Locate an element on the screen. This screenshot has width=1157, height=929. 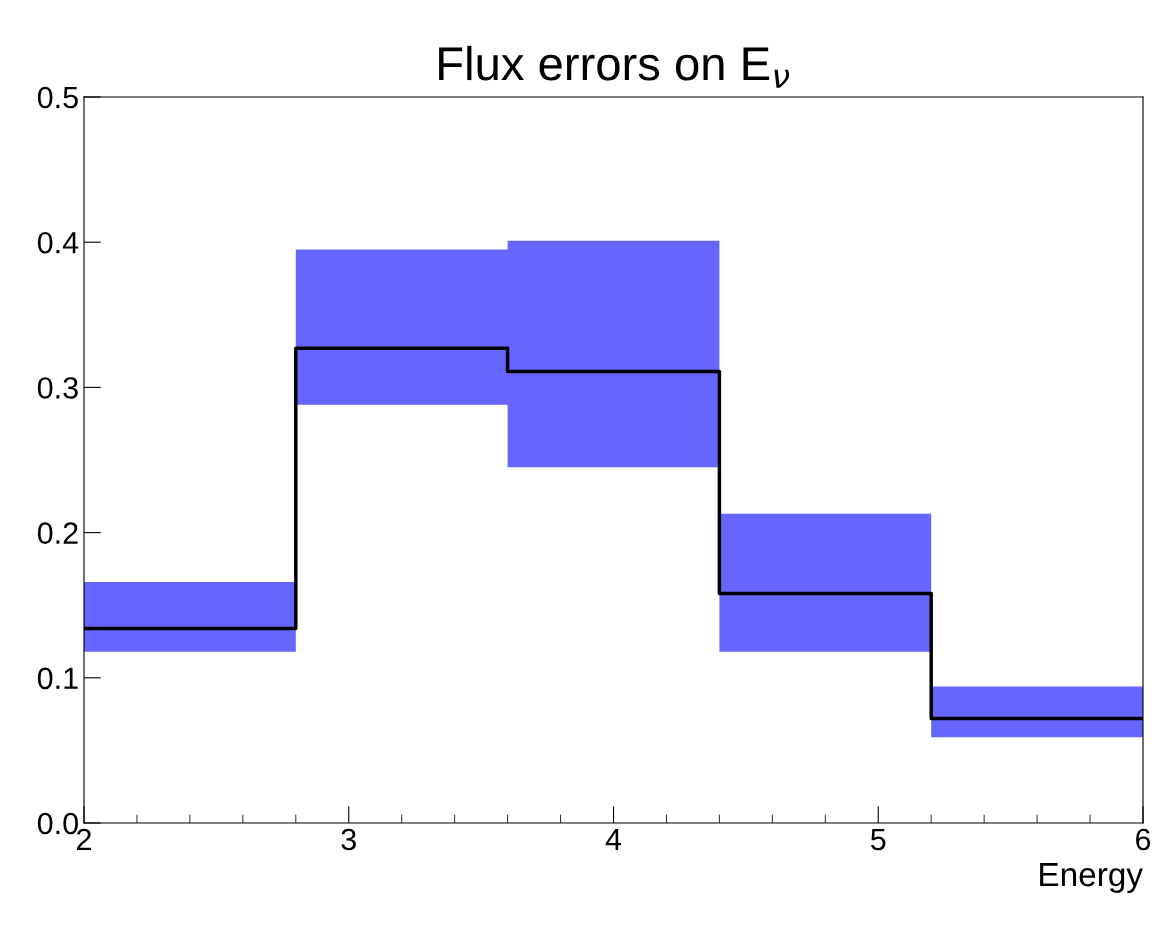
x-tick-label: 2 is located at coordinates (84, 839).